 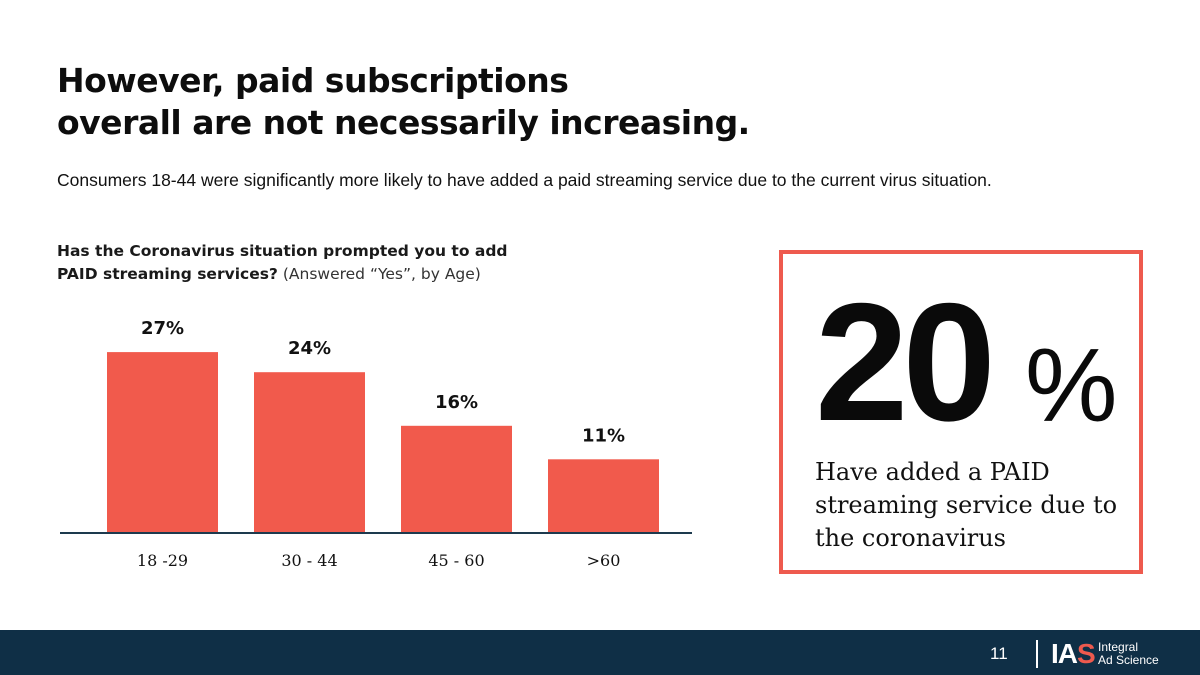 What do you see at coordinates (162, 560) in the screenshot?
I see `x-tick-label-1: 18 -29` at bounding box center [162, 560].